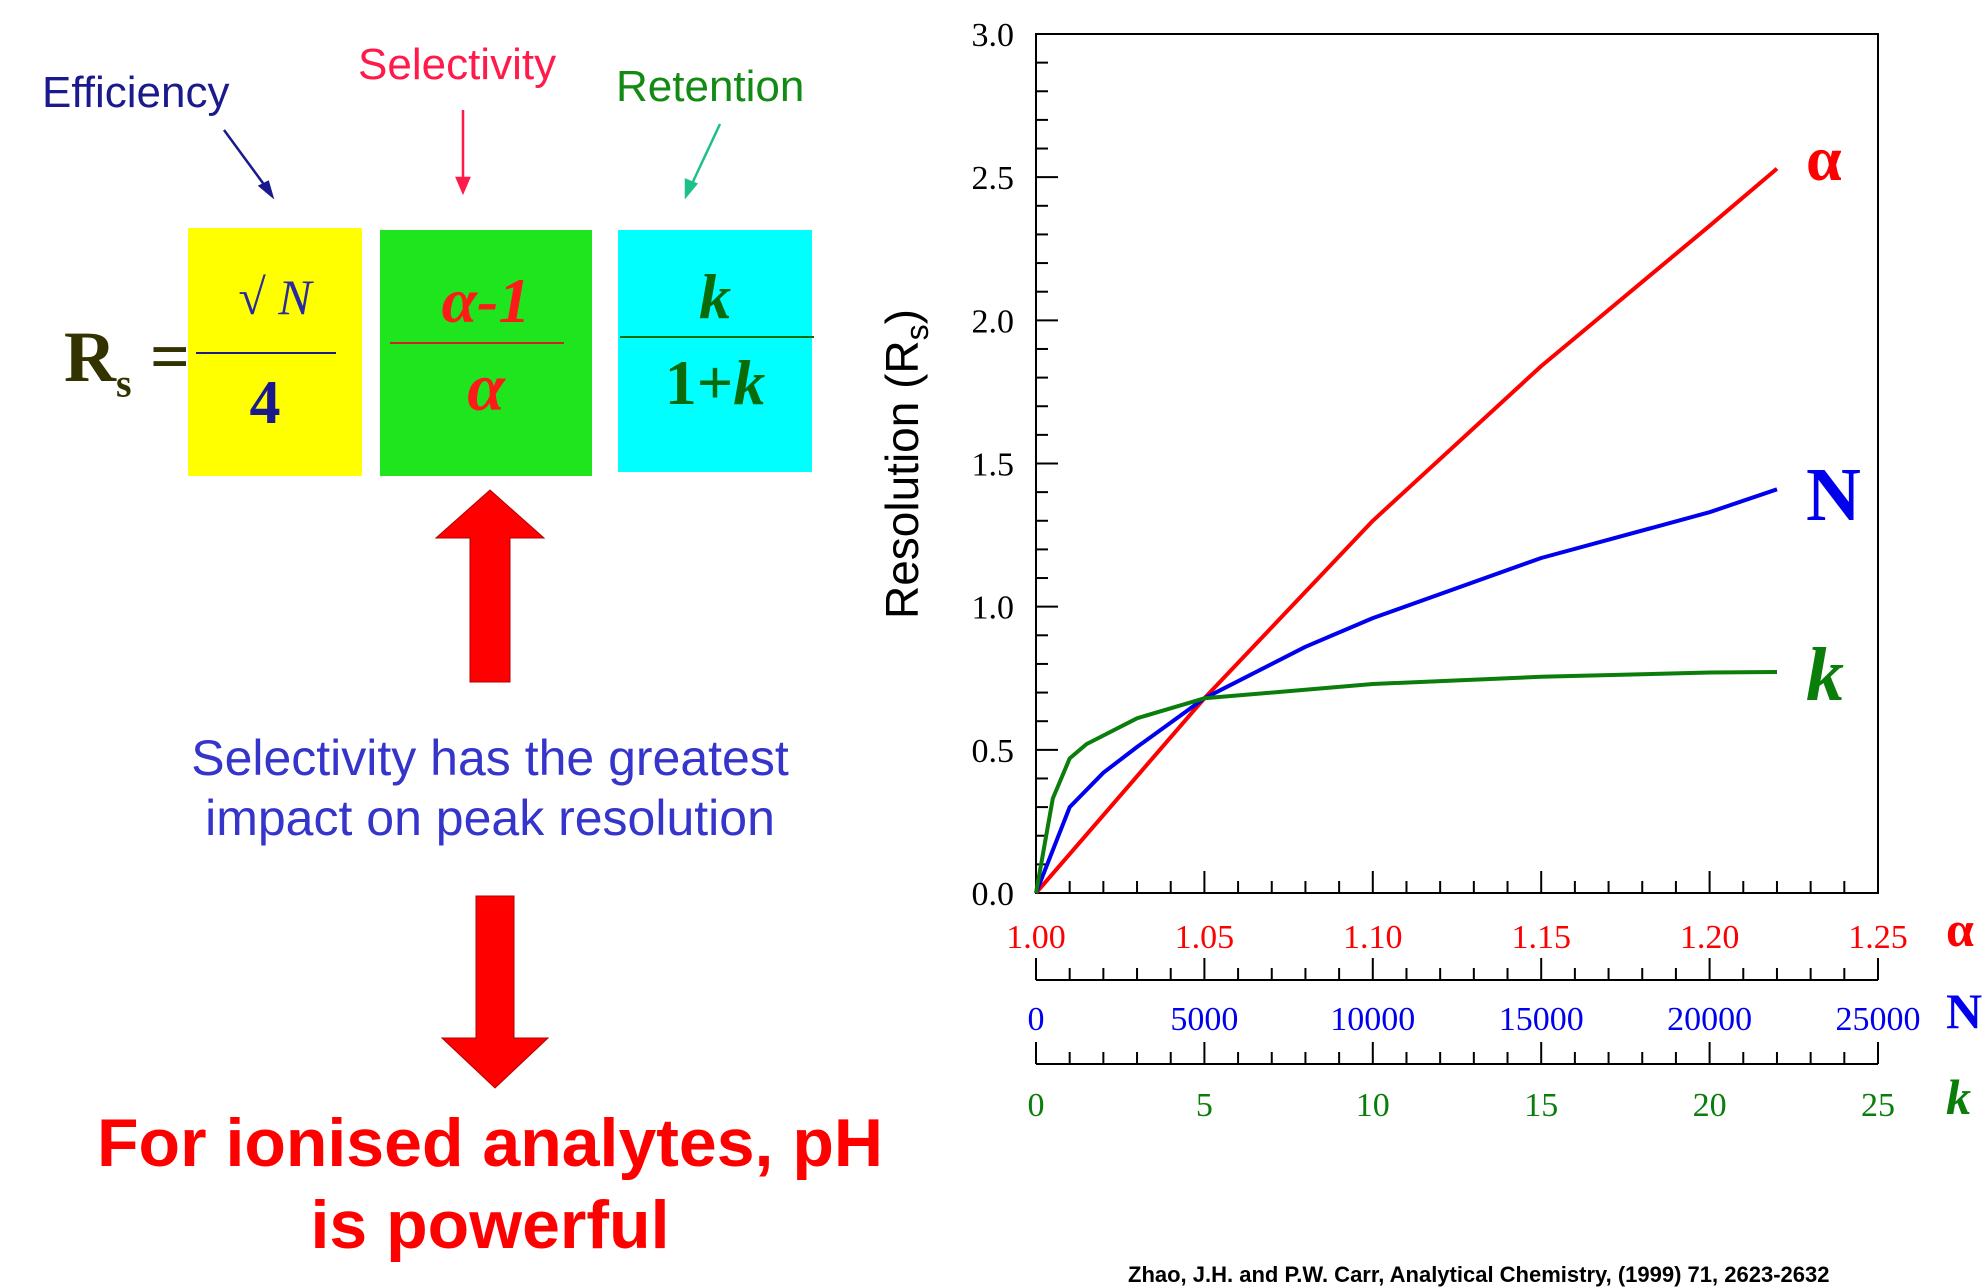 This screenshot has height=1288, width=1988. What do you see at coordinates (699, 382) in the screenshot?
I see `retention-denominator-prefix: 1+` at bounding box center [699, 382].